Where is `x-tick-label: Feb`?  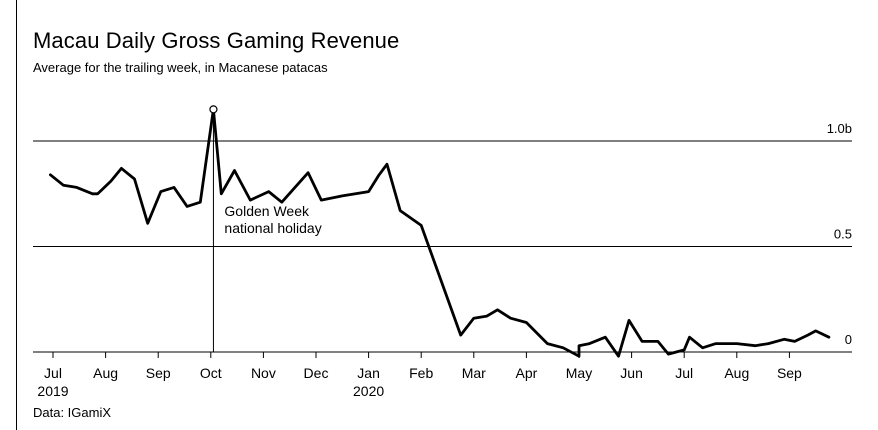
x-tick-label: Feb is located at coordinates (421, 373).